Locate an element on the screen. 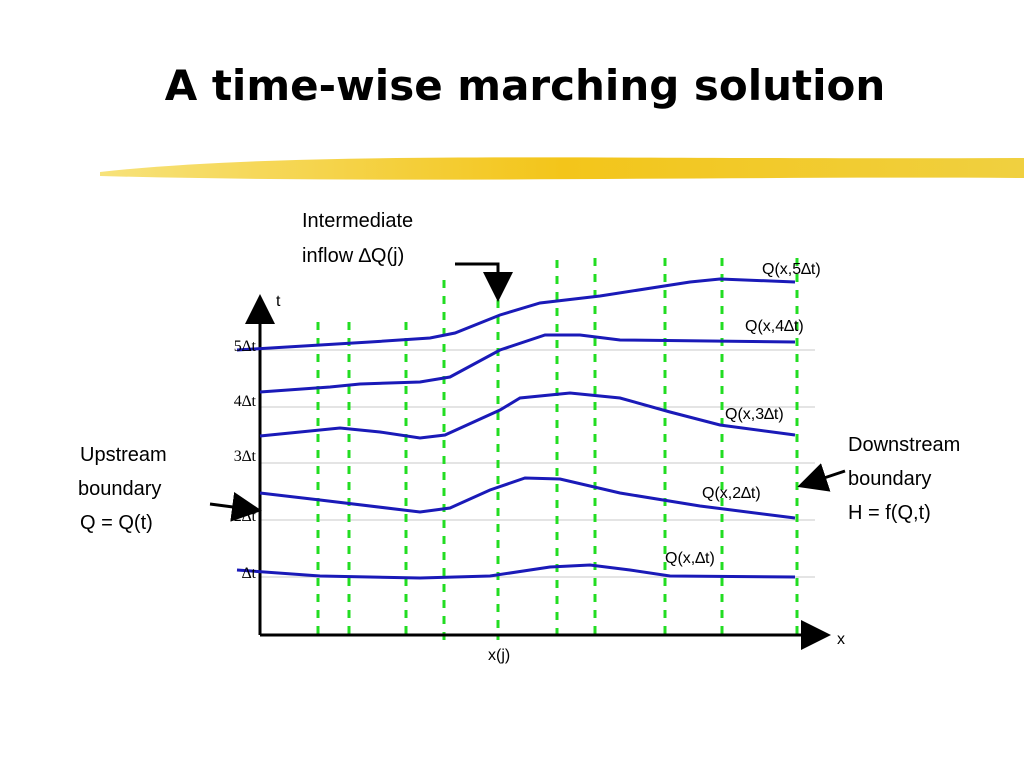 This screenshot has height=768, width=1024. curve-label: Q(x,3∆t) is located at coordinates (754, 414).